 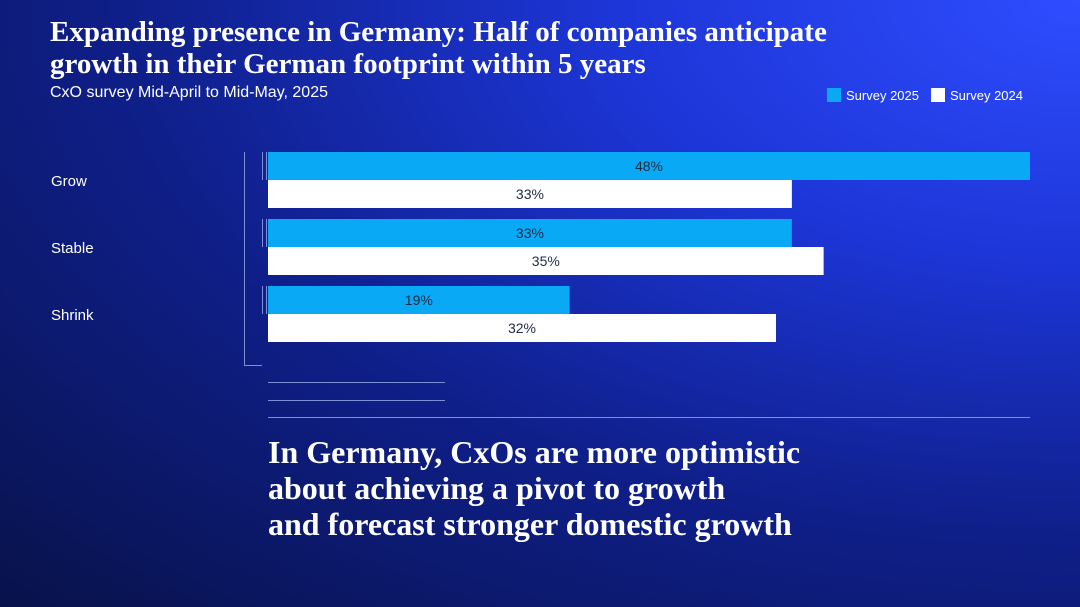 I want to click on chart-subtitle: CxO survey Mid-April to Mid-May, 2025, so click(x=189, y=92).